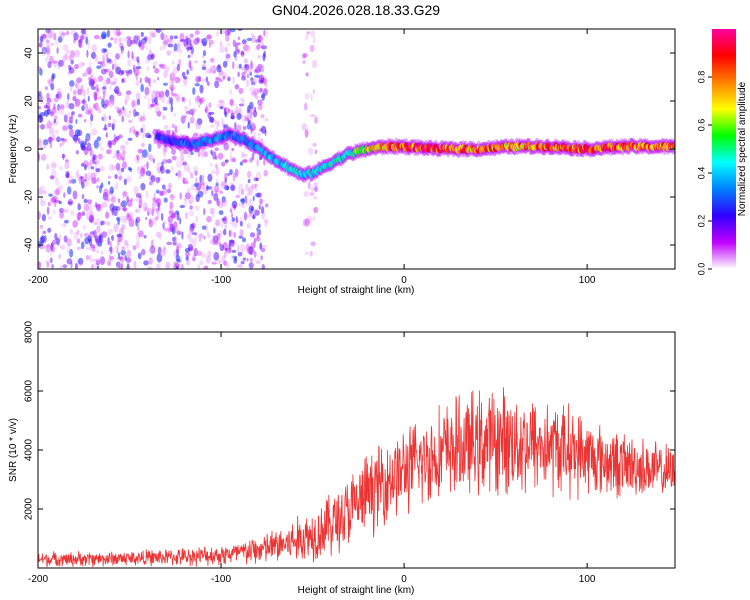 The width and height of the screenshot is (750, 600). What do you see at coordinates (587, 579) in the screenshot?
I see `snr-x-tick-label: 100` at bounding box center [587, 579].